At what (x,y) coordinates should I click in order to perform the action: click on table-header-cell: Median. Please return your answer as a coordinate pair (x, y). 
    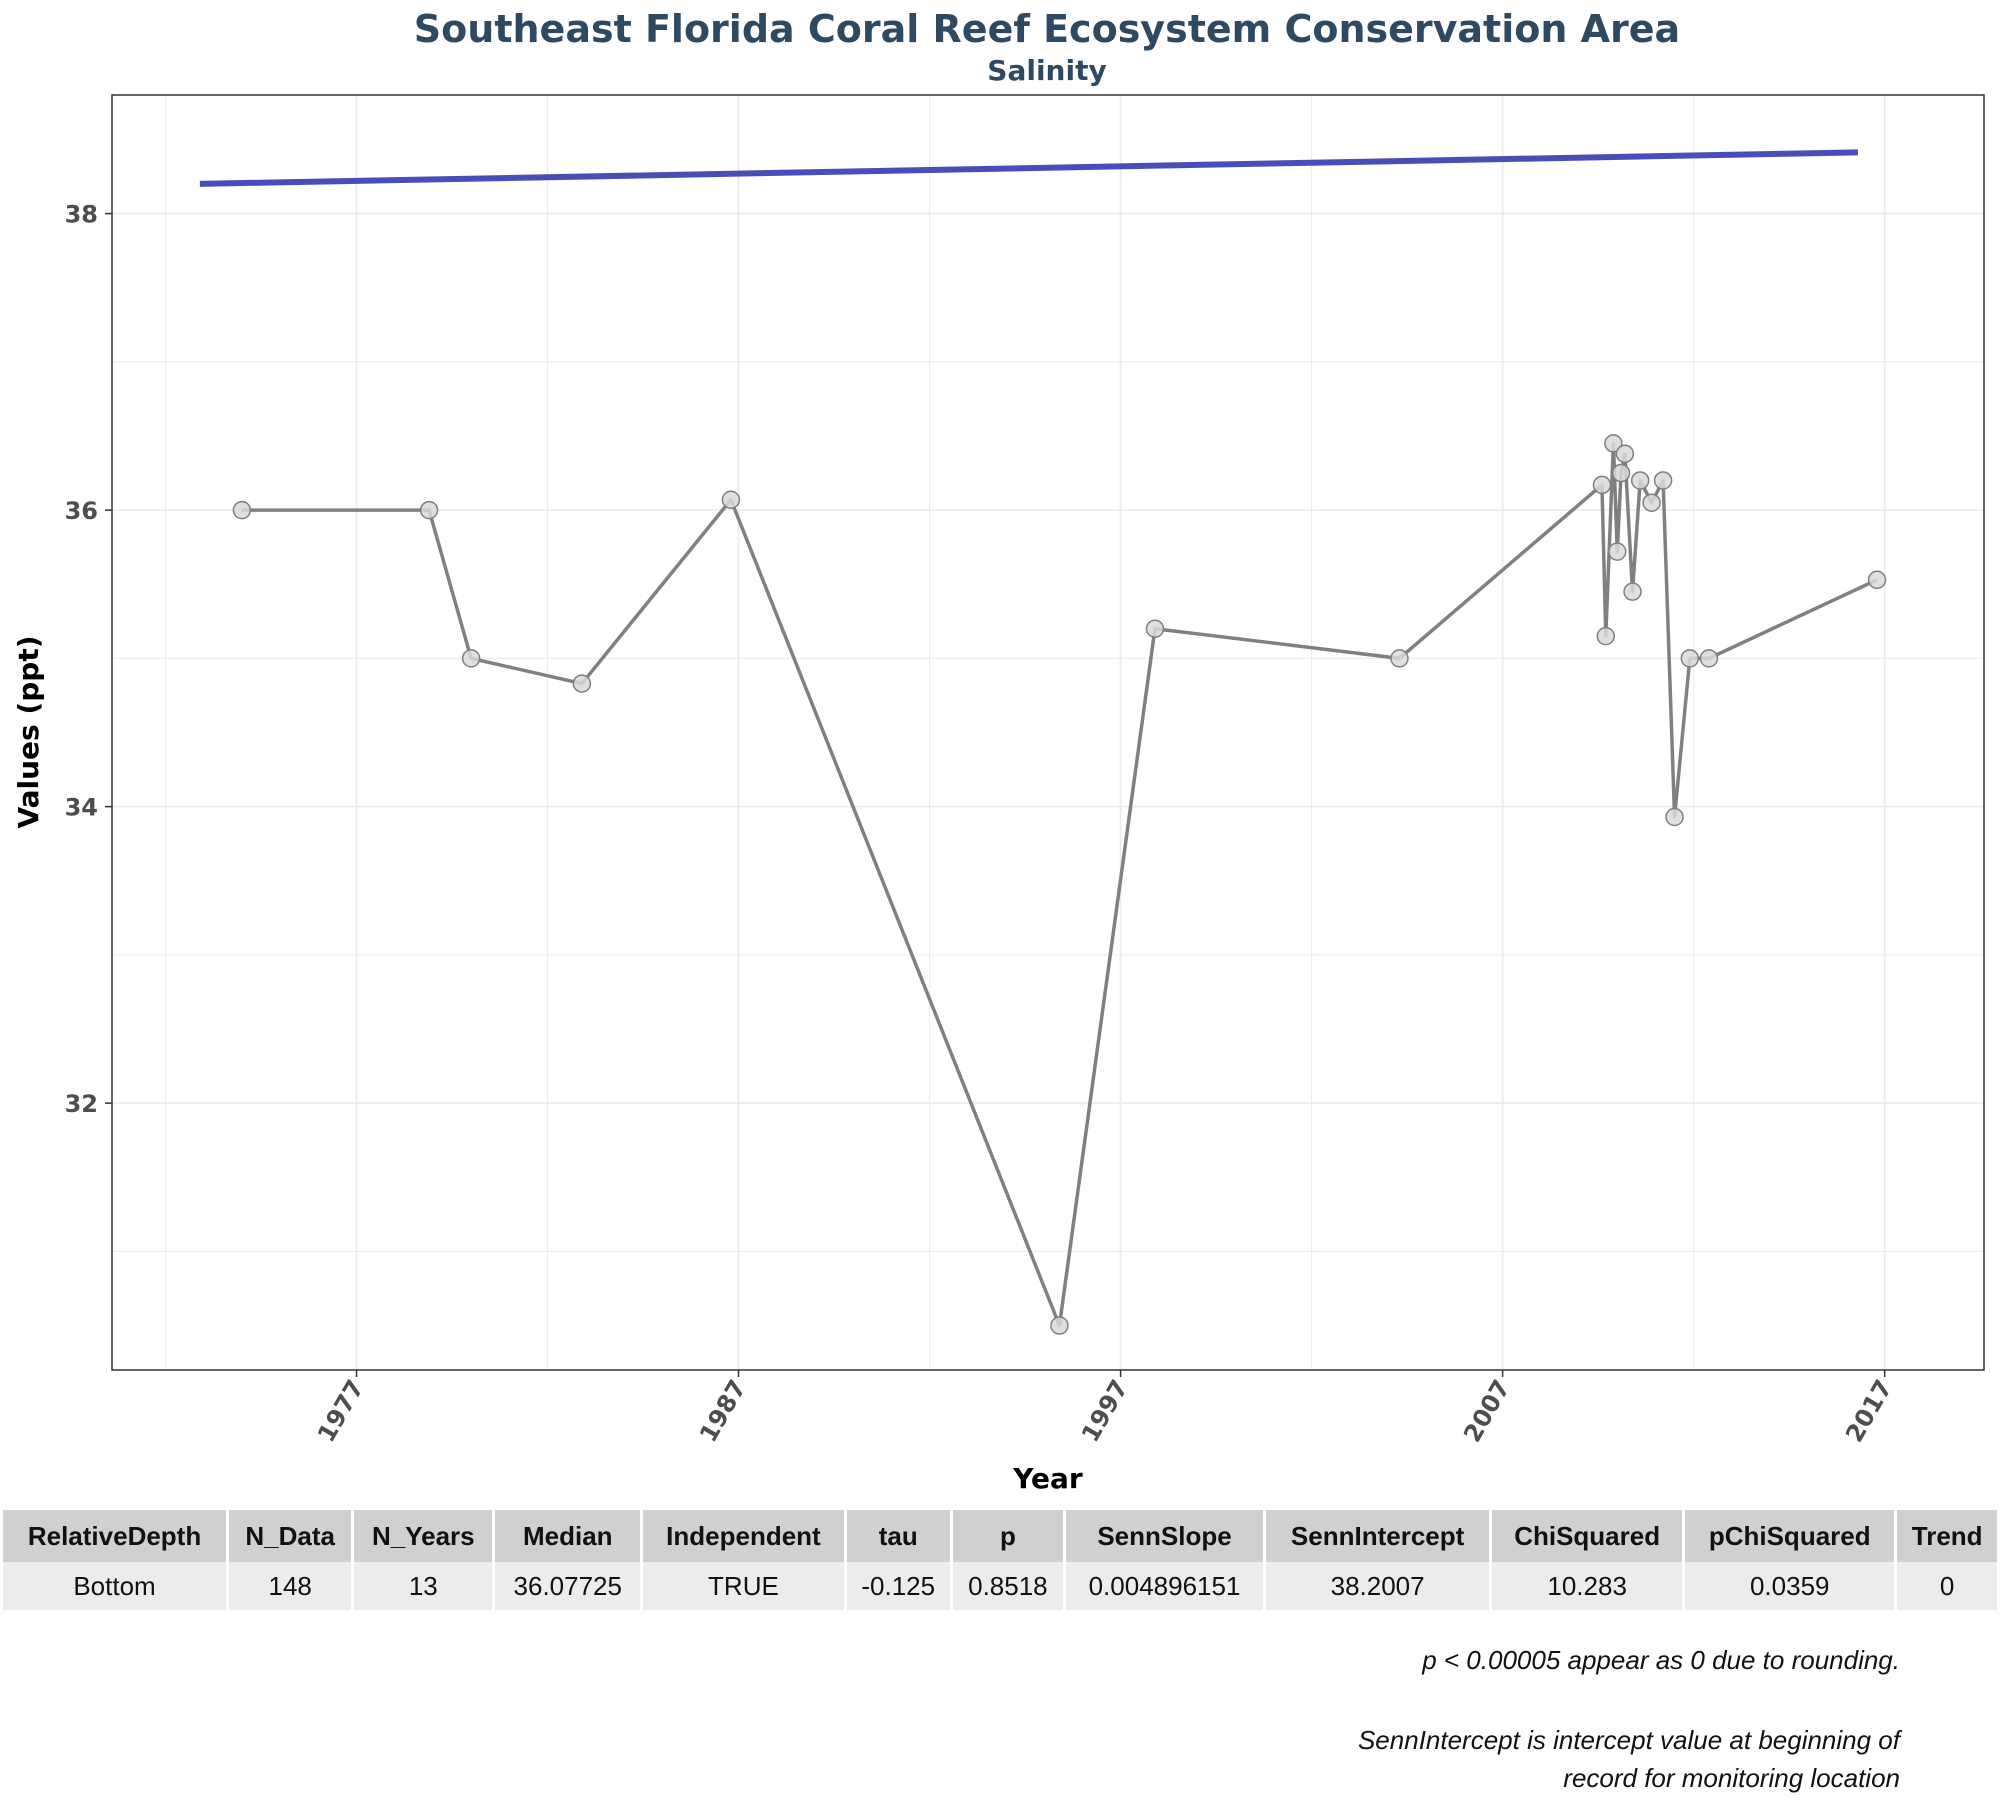
    Looking at the image, I should click on (568, 1536).